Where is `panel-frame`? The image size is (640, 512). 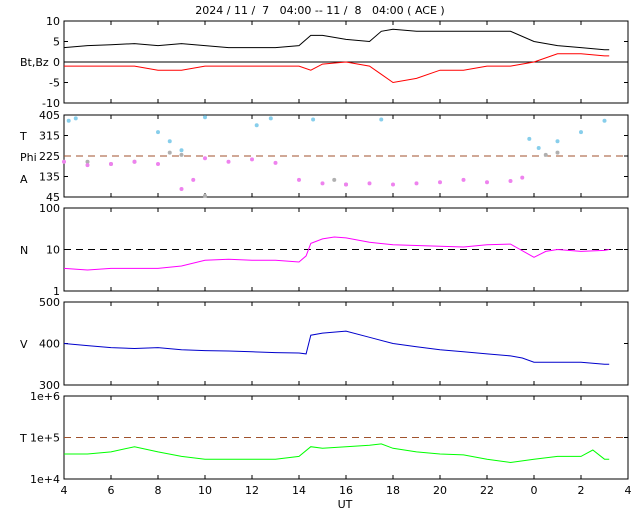
panel-frame is located at coordinates (346, 343).